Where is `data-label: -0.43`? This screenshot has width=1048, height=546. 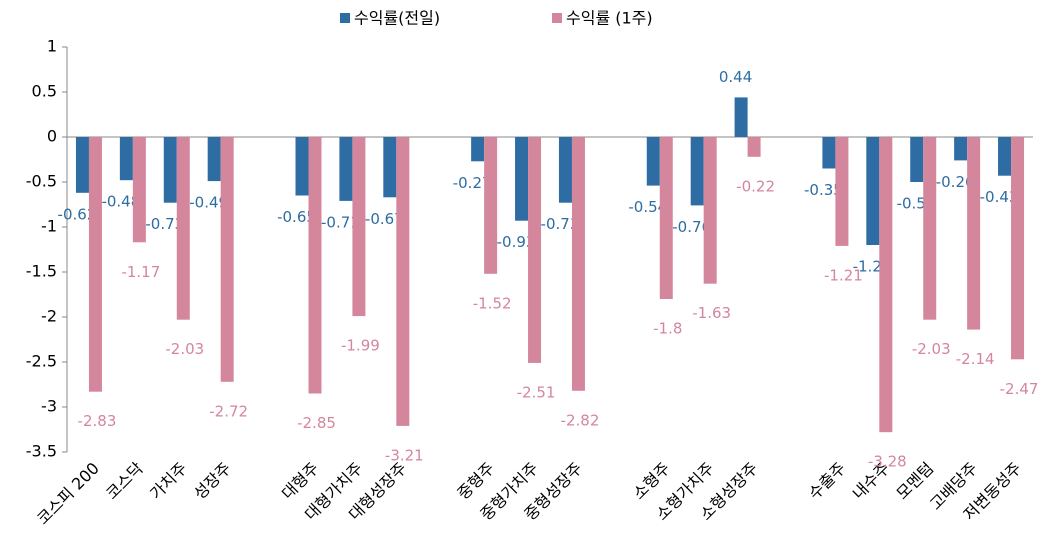
data-label: -0.43 is located at coordinates (999, 197).